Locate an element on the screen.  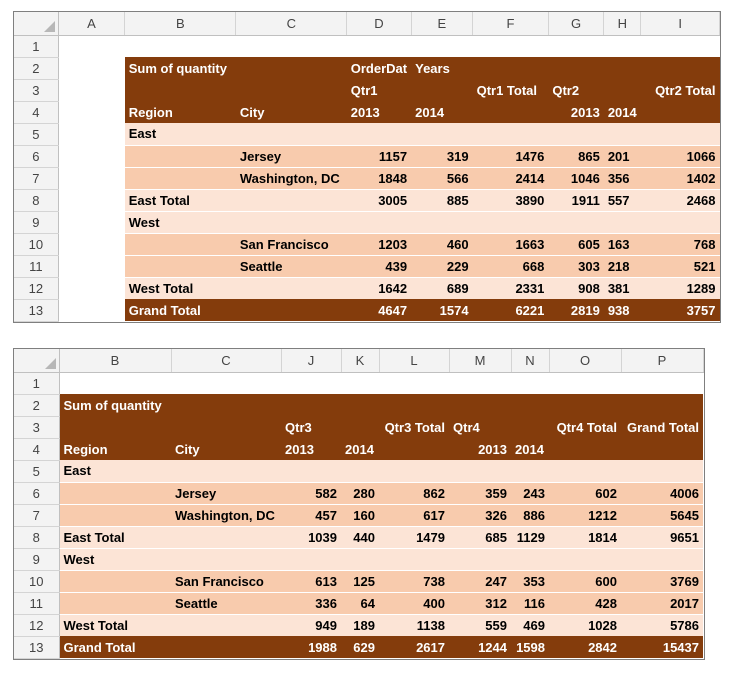
value-cell: 1289 is located at coordinates (680, 287).